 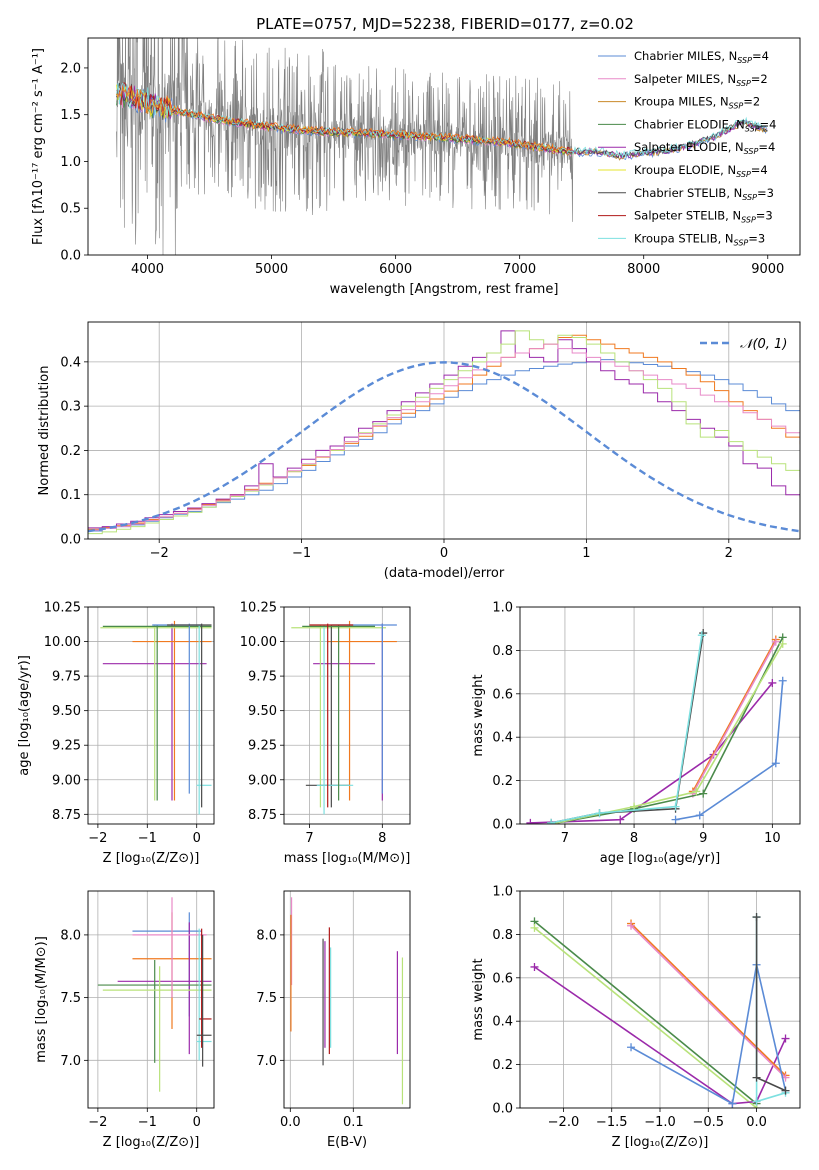 What do you see at coordinates (347, 858) in the screenshot?
I see `x-axis-label: mass [log₁₀(M/M⊙)]` at bounding box center [347, 858].